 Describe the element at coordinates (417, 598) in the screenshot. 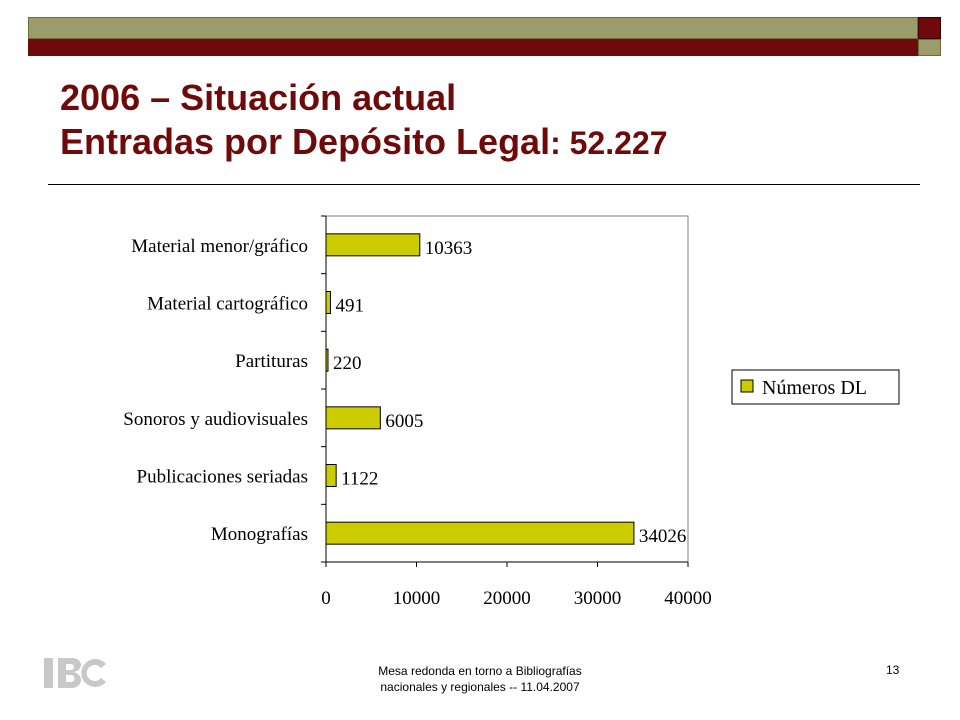

I see `x-tick-label: 10000` at that location.